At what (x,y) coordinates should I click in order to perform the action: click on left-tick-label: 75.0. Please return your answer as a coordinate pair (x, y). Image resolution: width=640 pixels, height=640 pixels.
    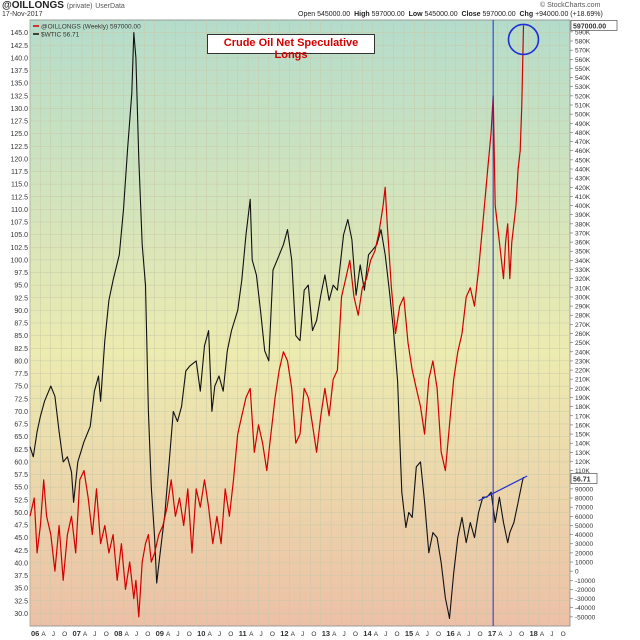
    Looking at the image, I should click on (21, 387).